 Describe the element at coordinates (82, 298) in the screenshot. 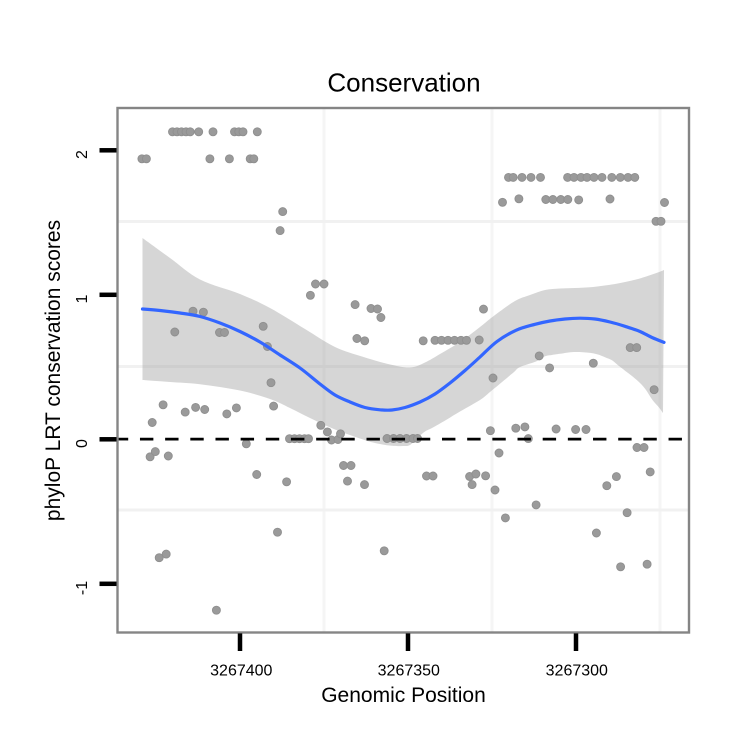

I see `svg-text: 1` at that location.